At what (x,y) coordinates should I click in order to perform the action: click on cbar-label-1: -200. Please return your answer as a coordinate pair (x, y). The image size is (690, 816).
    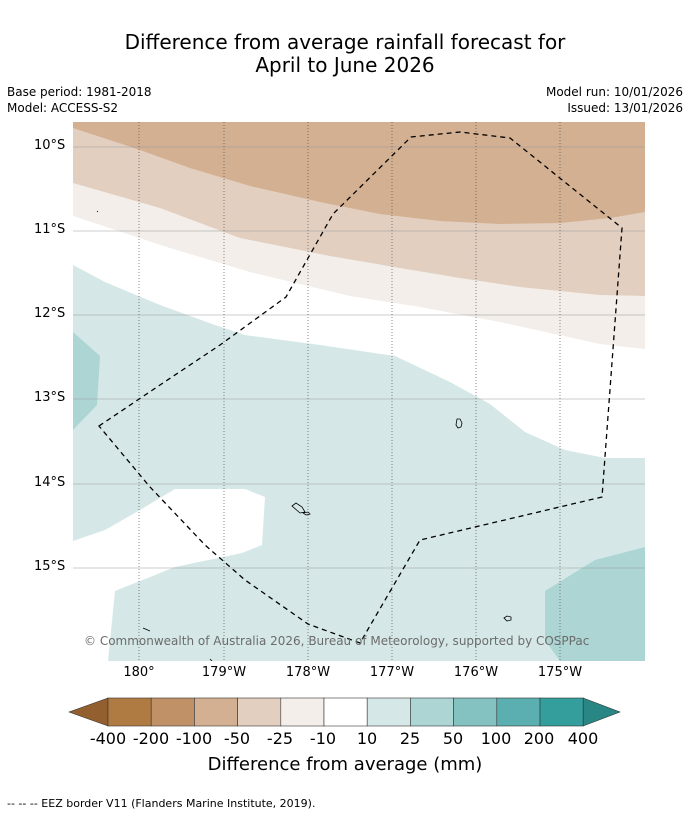
    Looking at the image, I should click on (151, 738).